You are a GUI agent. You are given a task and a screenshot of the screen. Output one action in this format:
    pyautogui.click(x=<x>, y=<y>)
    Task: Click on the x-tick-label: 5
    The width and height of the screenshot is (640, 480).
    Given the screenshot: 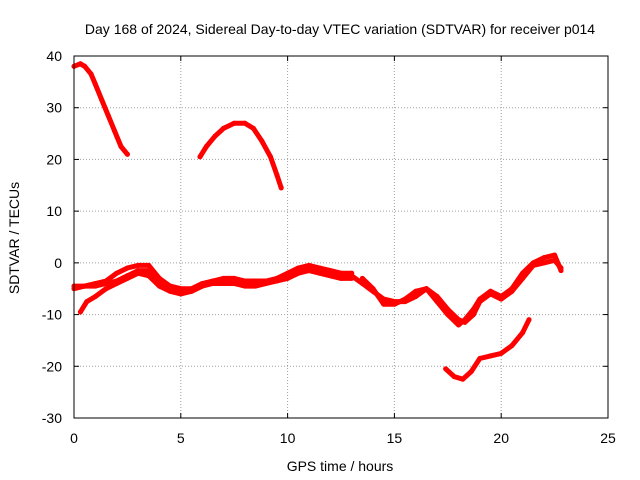 What is the action you would take?
    pyautogui.click(x=181, y=438)
    